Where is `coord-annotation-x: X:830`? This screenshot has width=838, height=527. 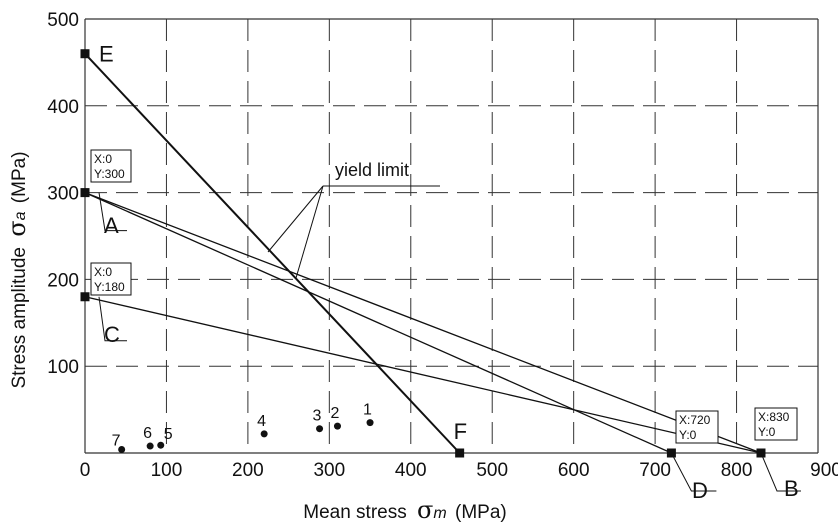 coord-annotation-x: X:830 is located at coordinates (774, 417).